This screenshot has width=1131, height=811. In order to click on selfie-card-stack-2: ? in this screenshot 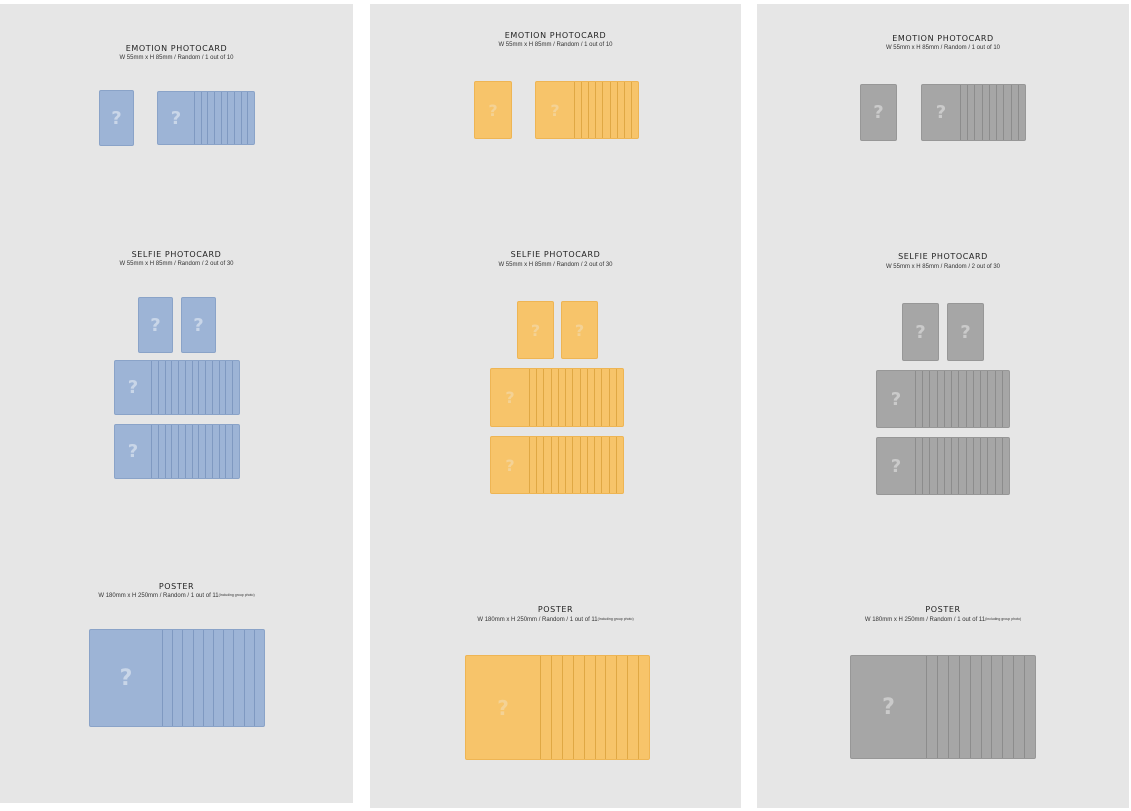, I will do `click(177, 451)`.